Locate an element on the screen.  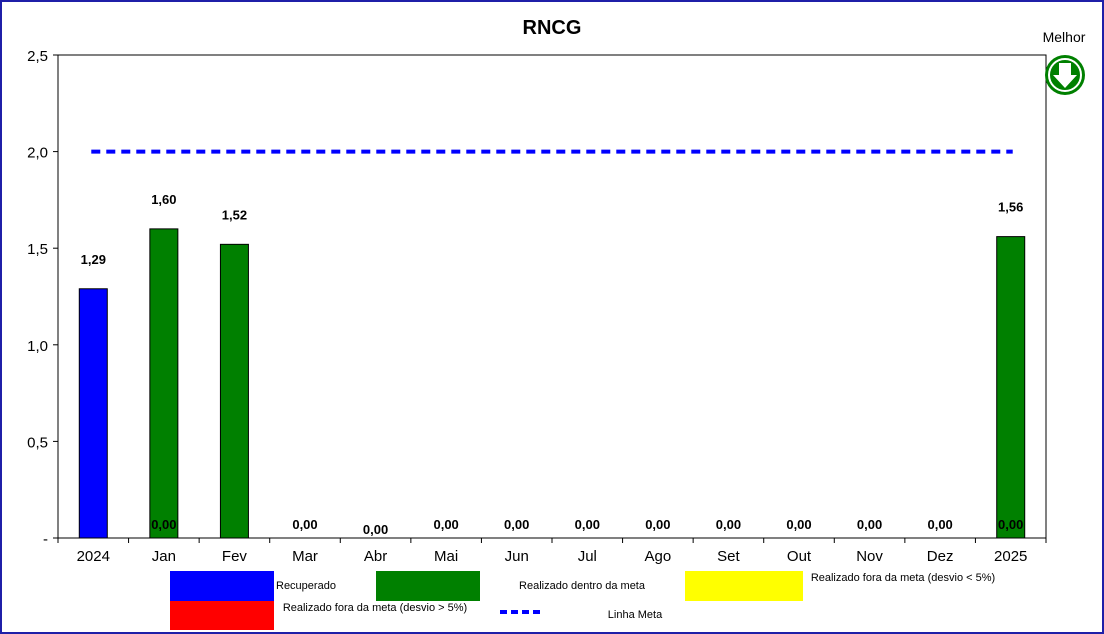
x-tick-label: Jun is located at coordinates (517, 556).